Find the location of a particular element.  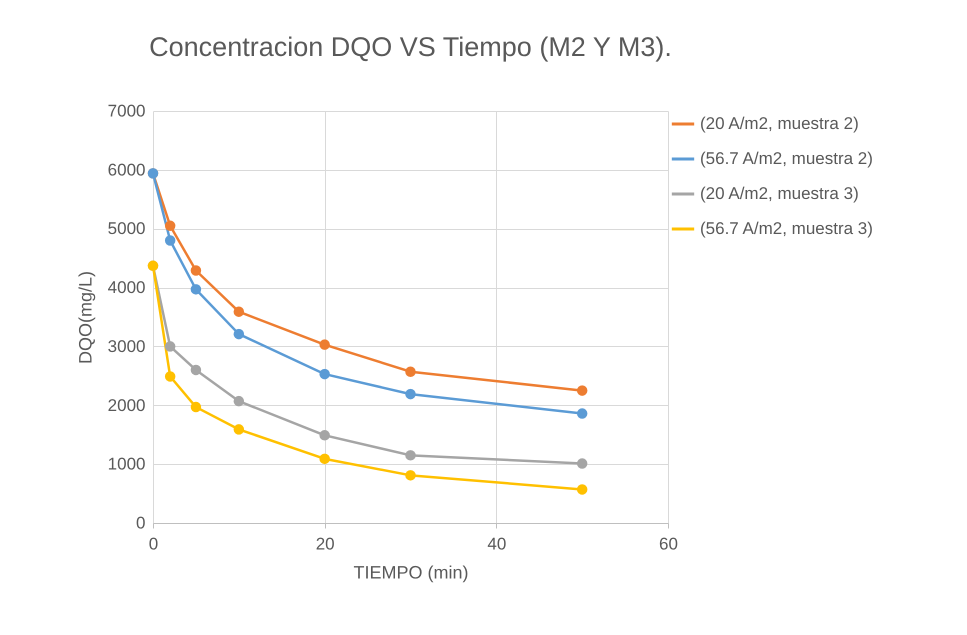

x-tick-label: 40 is located at coordinates (496, 544).